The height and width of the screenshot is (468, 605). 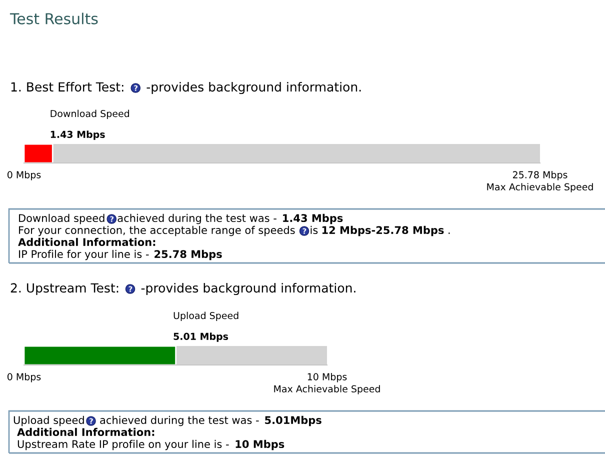 What do you see at coordinates (64, 289) in the screenshot?
I see `chart-title: 2. Upstream Test:` at bounding box center [64, 289].